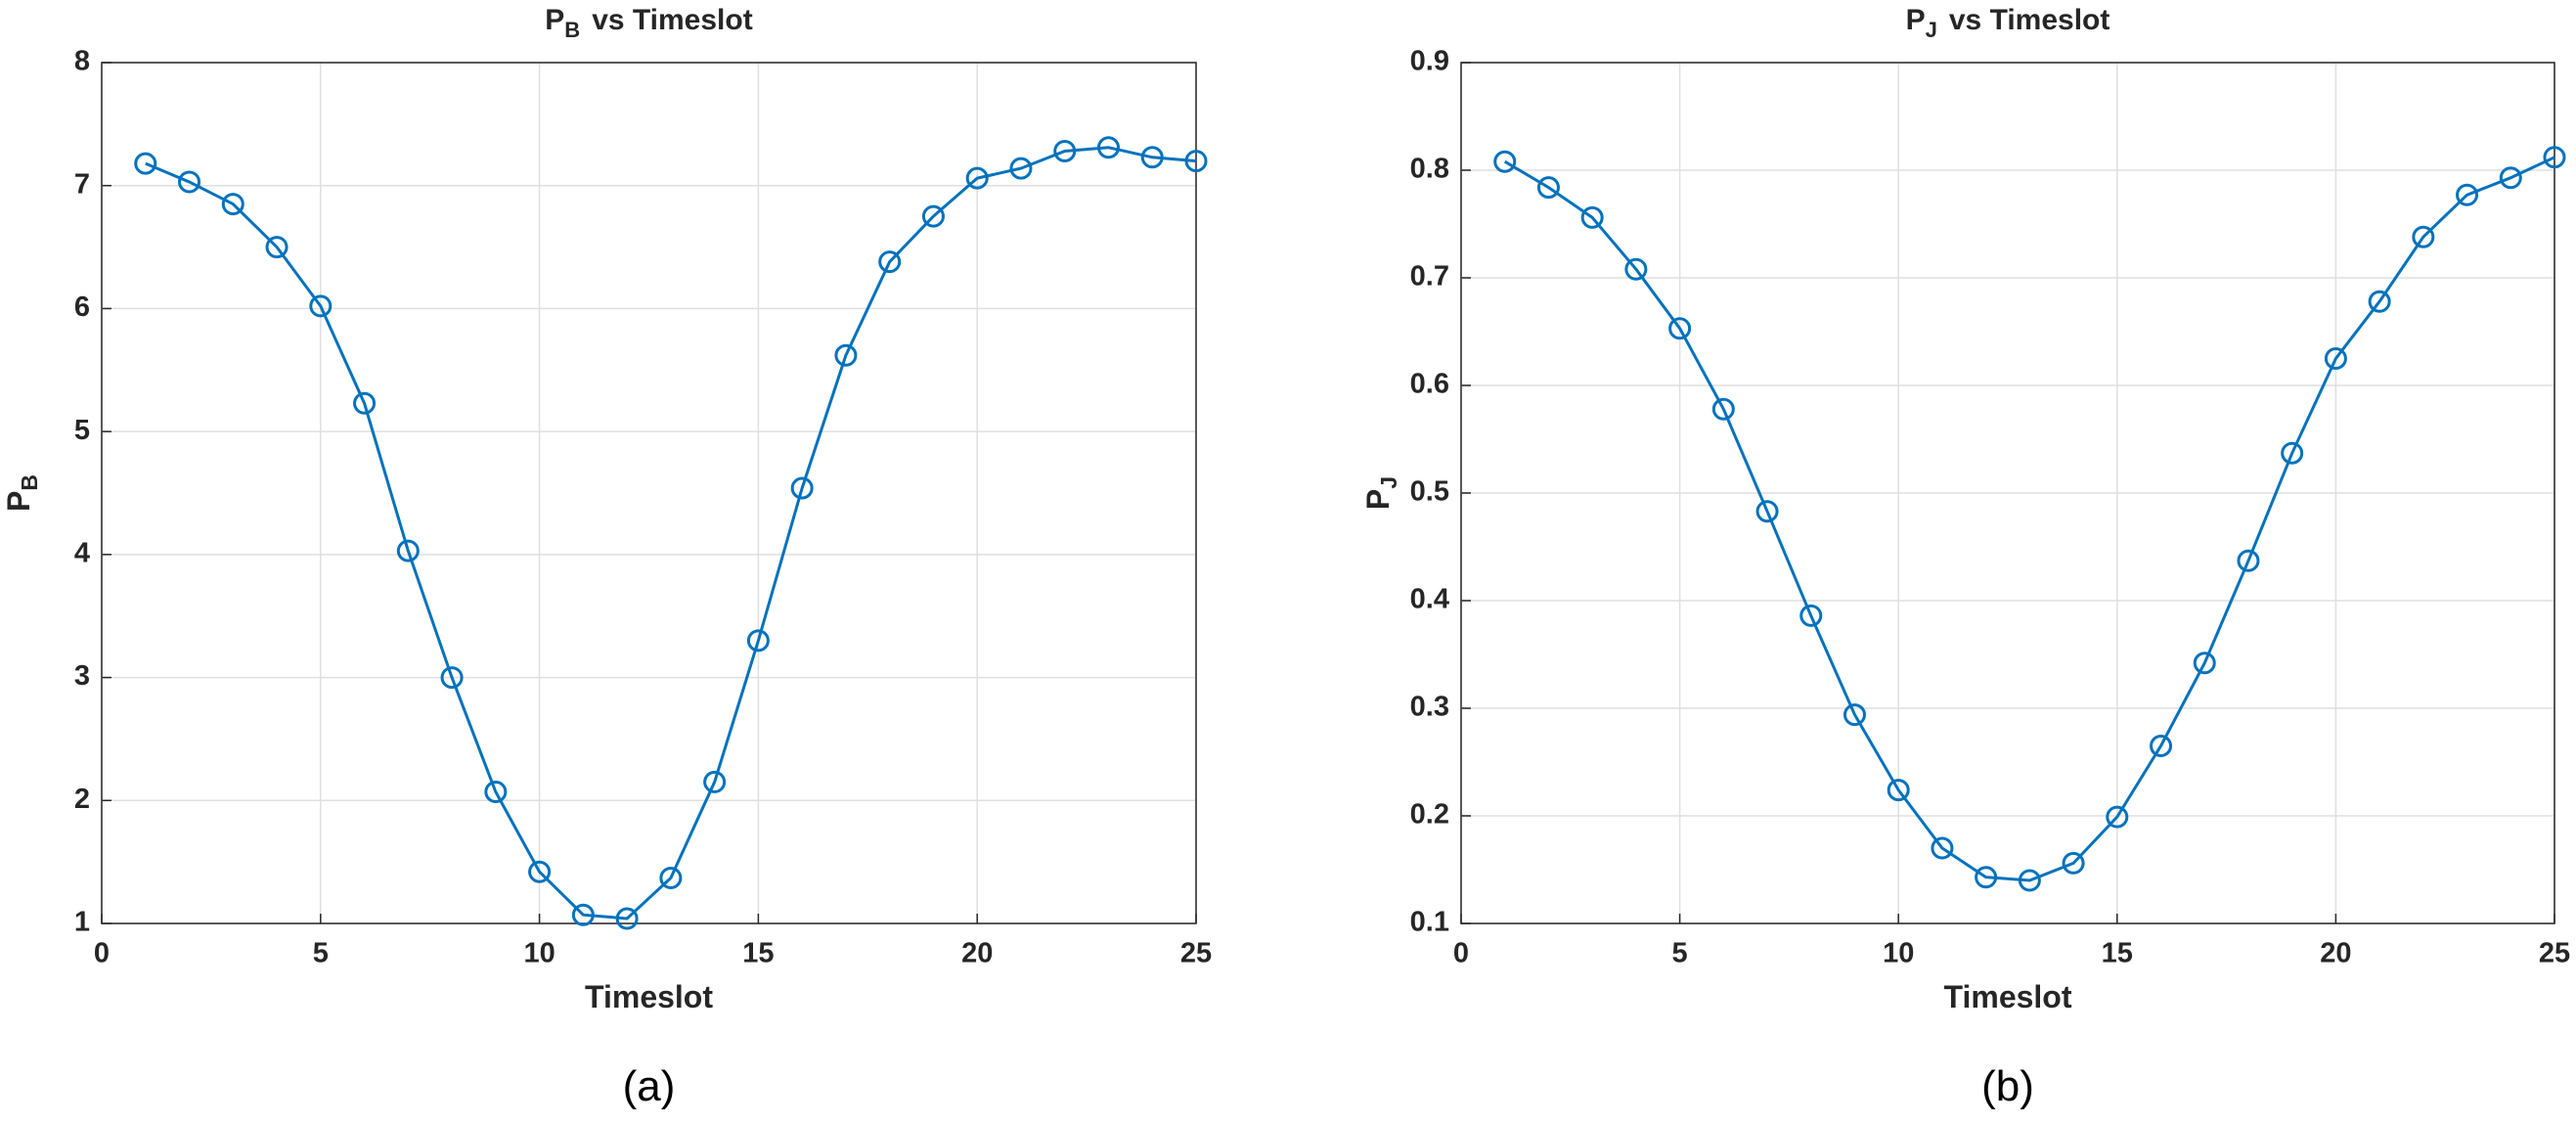 The width and height of the screenshot is (2576, 1124). I want to click on y-tick-label: 6, so click(82, 308).